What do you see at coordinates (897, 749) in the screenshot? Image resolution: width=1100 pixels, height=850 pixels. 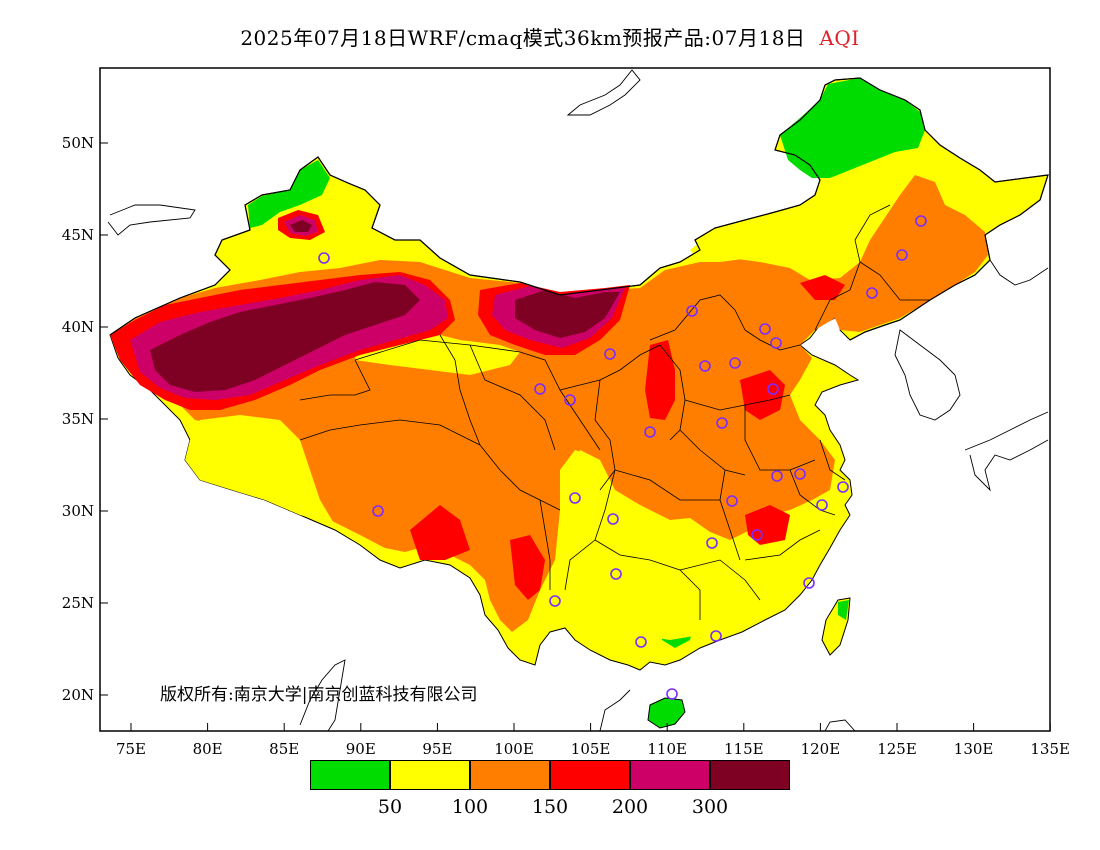 I see `lon-label: 125E` at bounding box center [897, 749].